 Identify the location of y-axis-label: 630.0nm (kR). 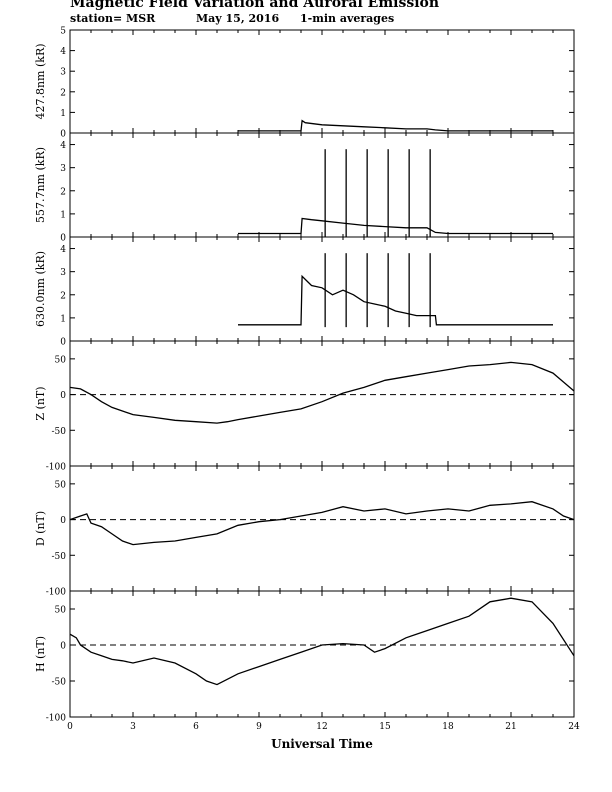
(40, 289).